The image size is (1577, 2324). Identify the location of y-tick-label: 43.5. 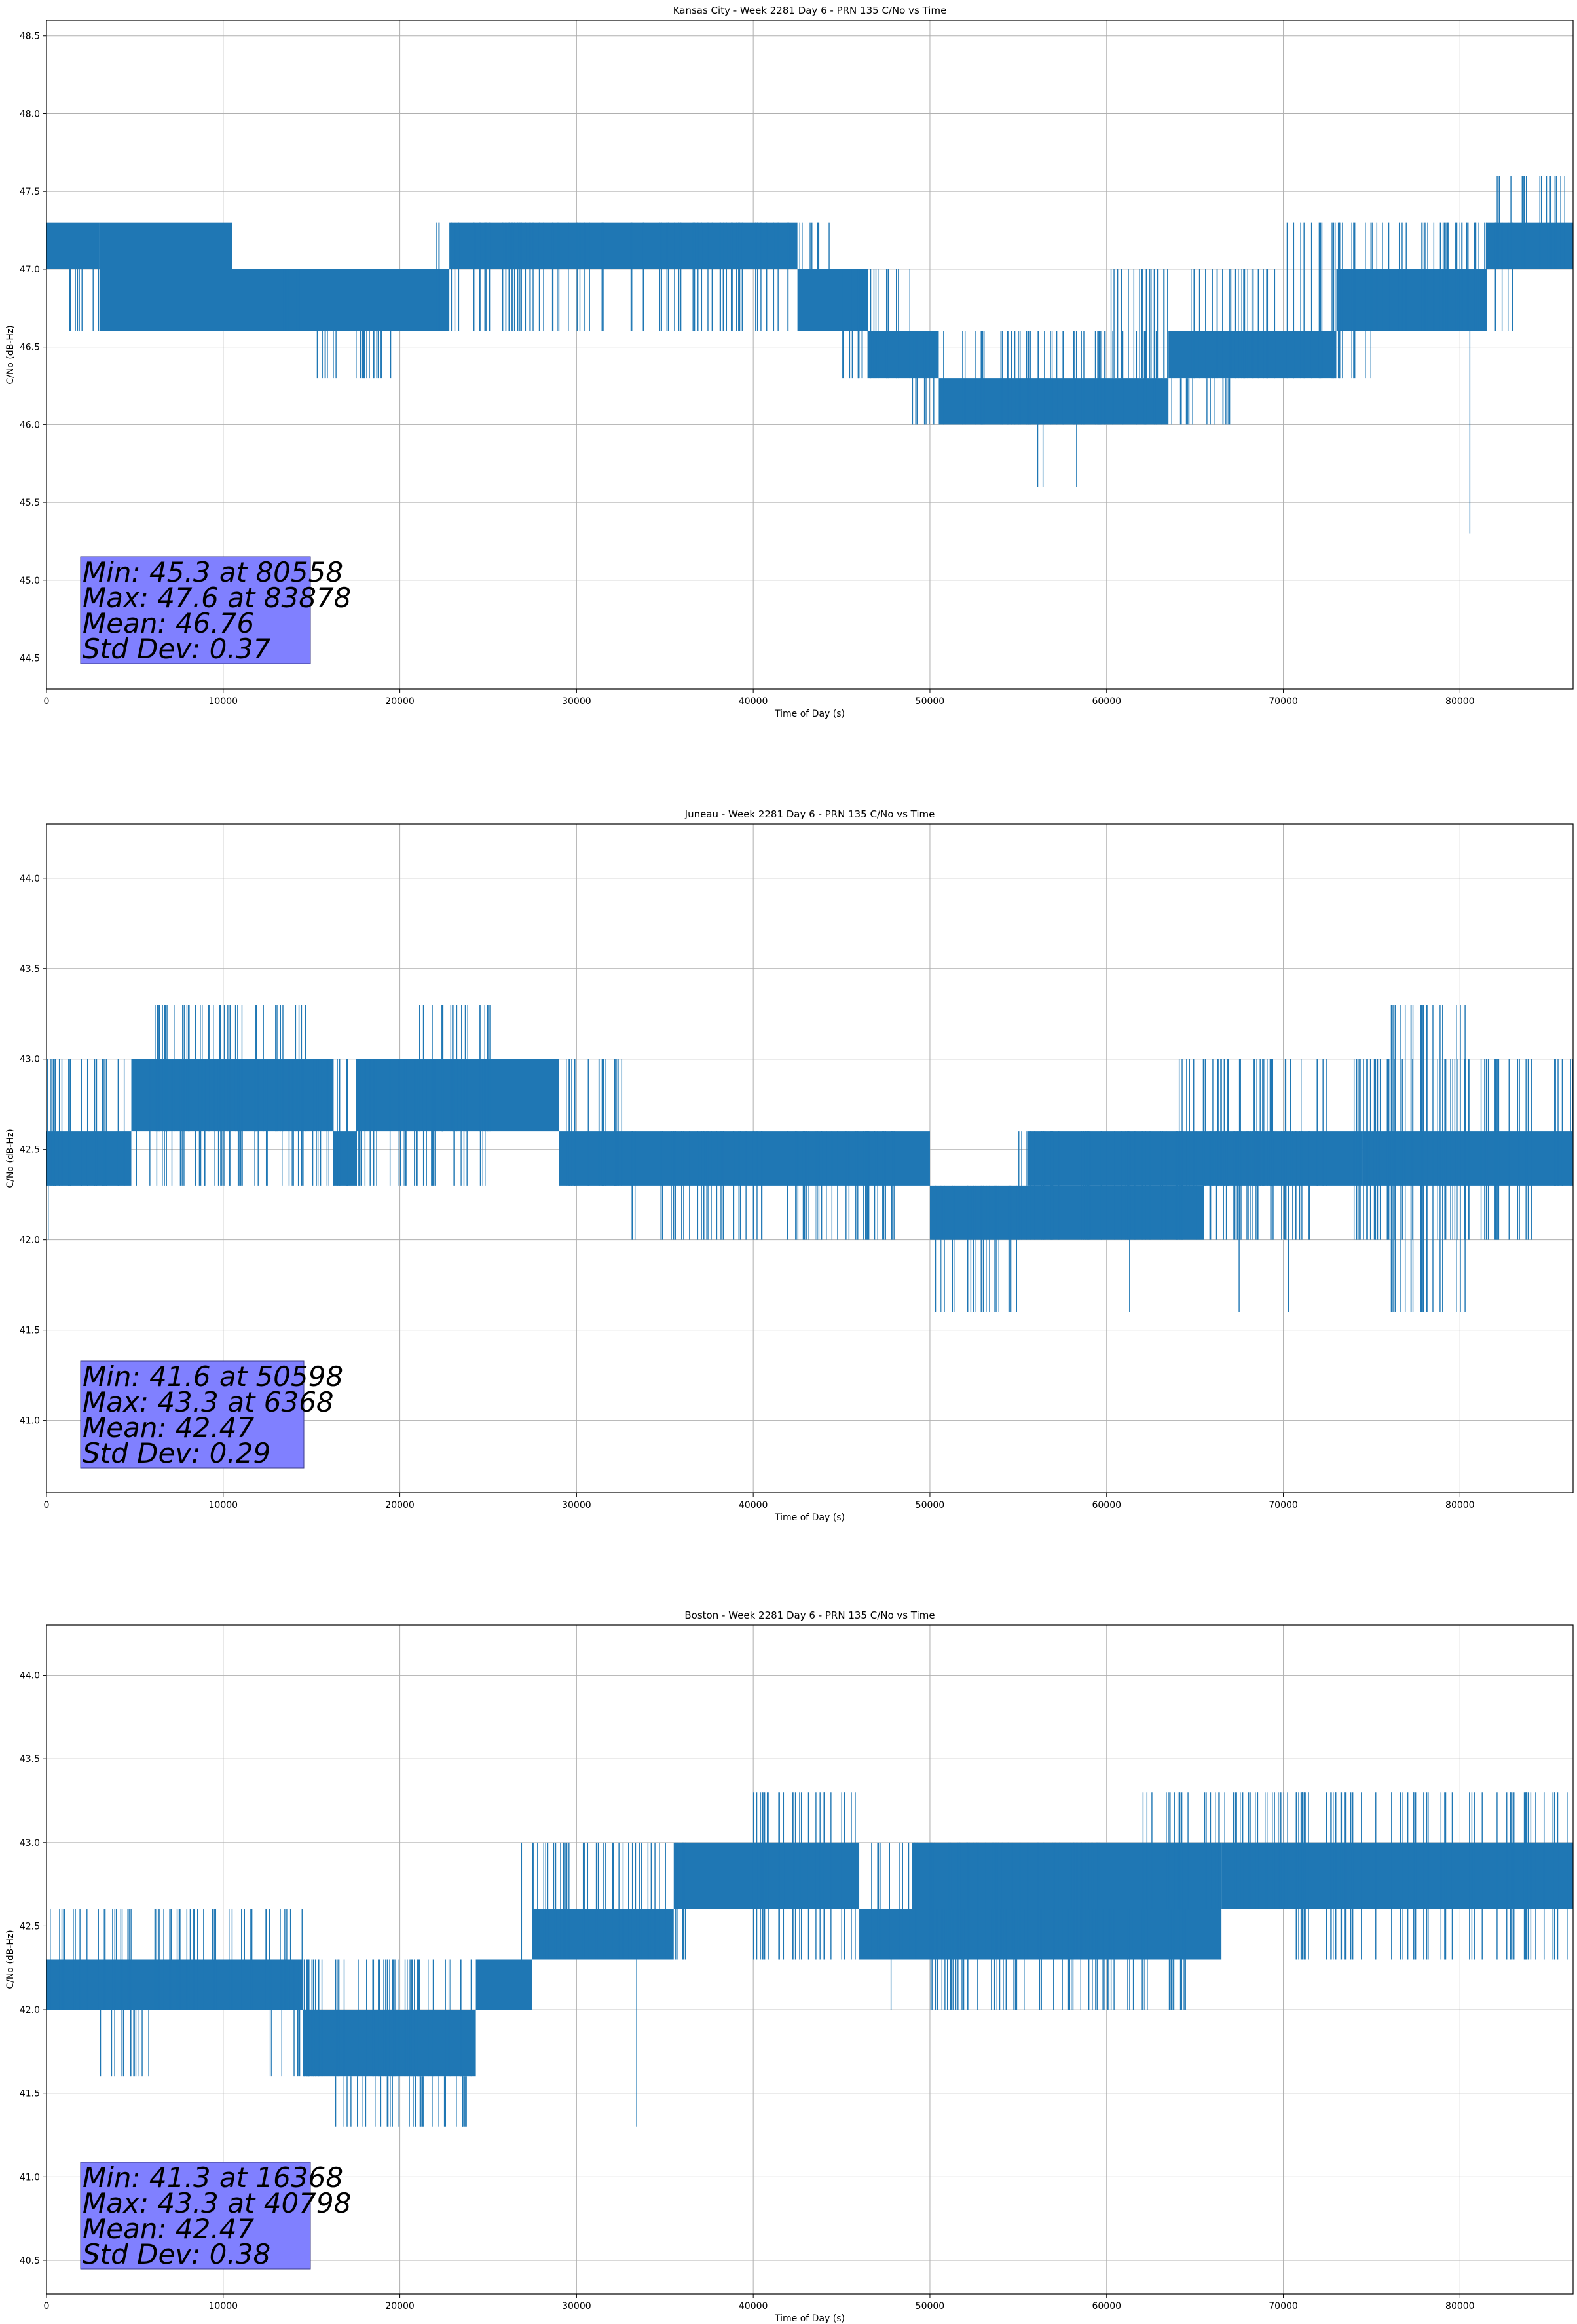
(30, 1759).